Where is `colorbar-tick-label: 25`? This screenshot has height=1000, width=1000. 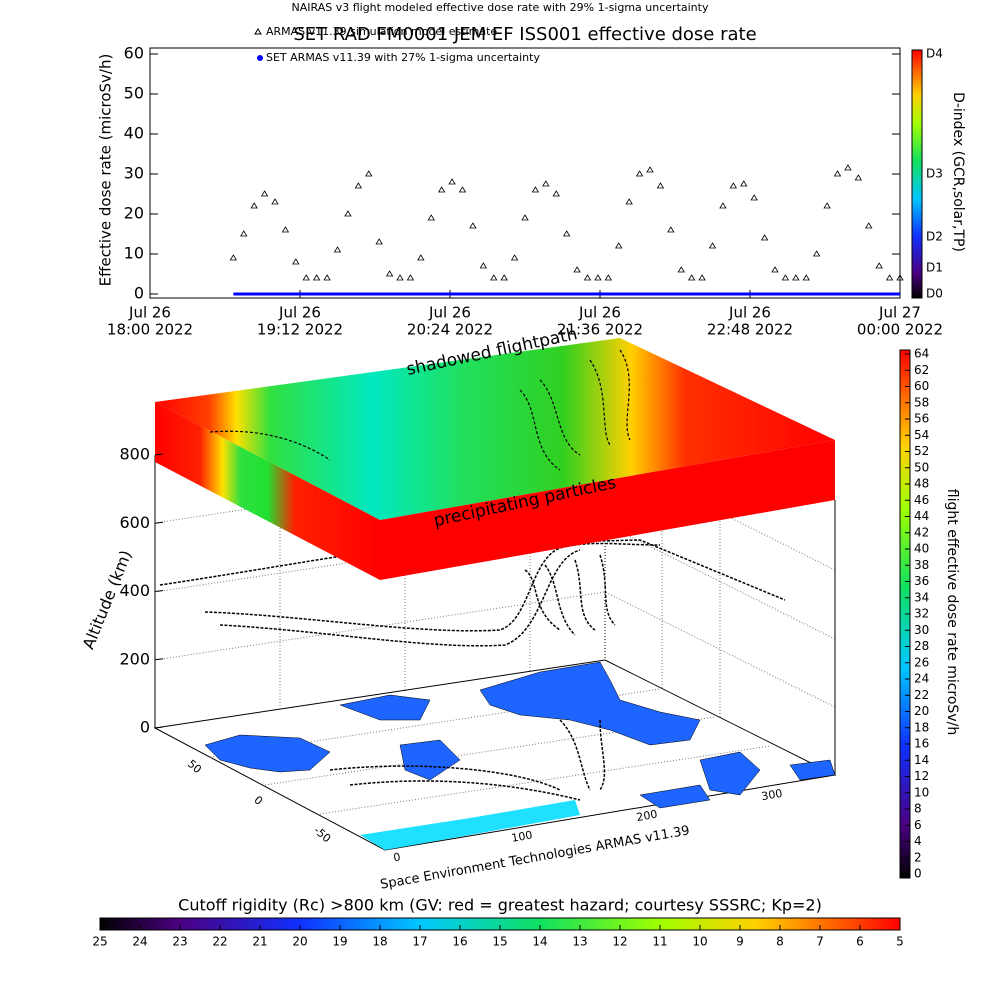
colorbar-tick-label: 25 is located at coordinates (99, 942).